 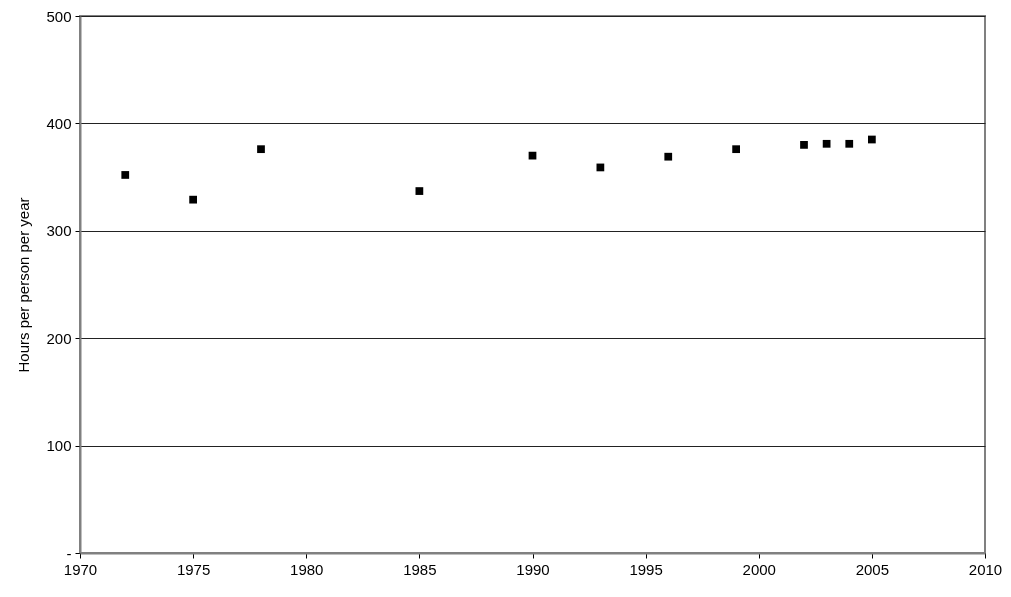 What do you see at coordinates (872, 569) in the screenshot?
I see `x-tick-label: 2005` at bounding box center [872, 569].